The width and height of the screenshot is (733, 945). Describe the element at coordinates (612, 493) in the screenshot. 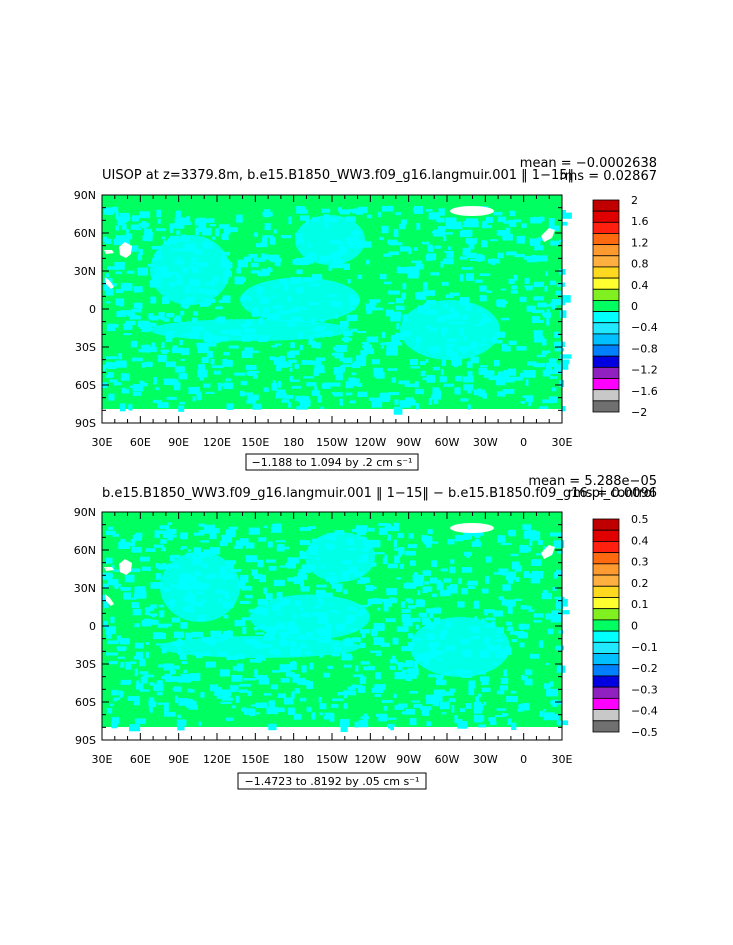

I see `rms-label: rms = 0.0096` at that location.